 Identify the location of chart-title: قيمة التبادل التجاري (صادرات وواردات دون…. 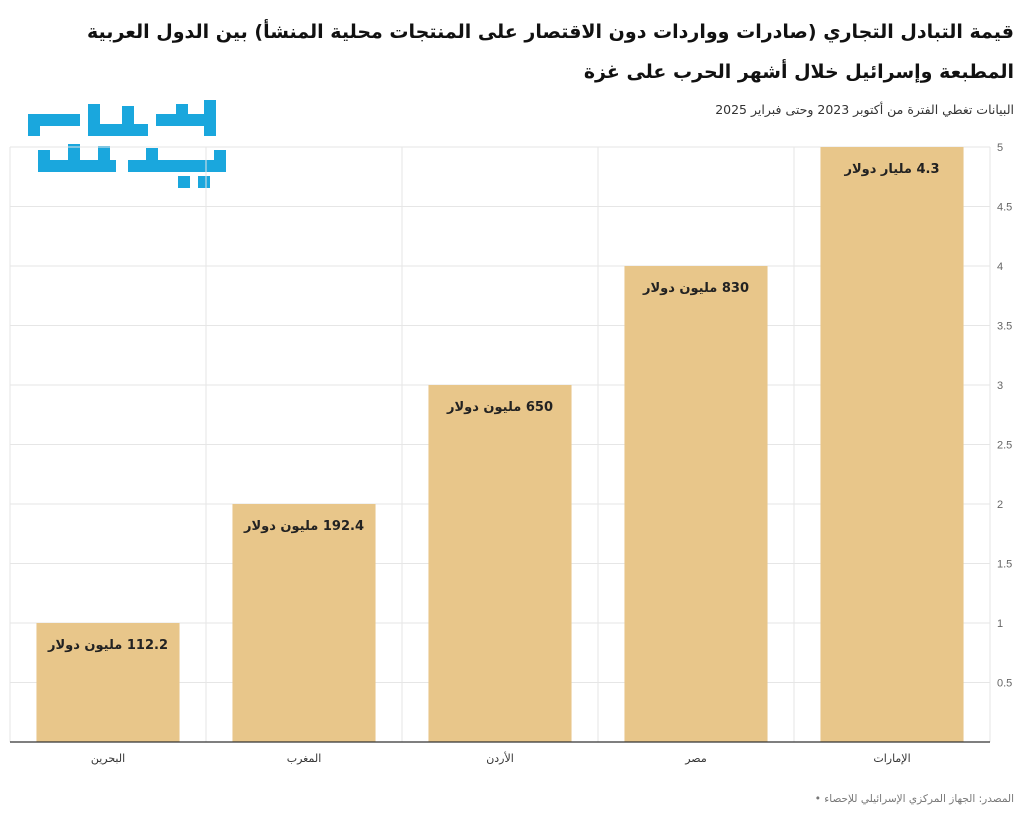
(550, 52).